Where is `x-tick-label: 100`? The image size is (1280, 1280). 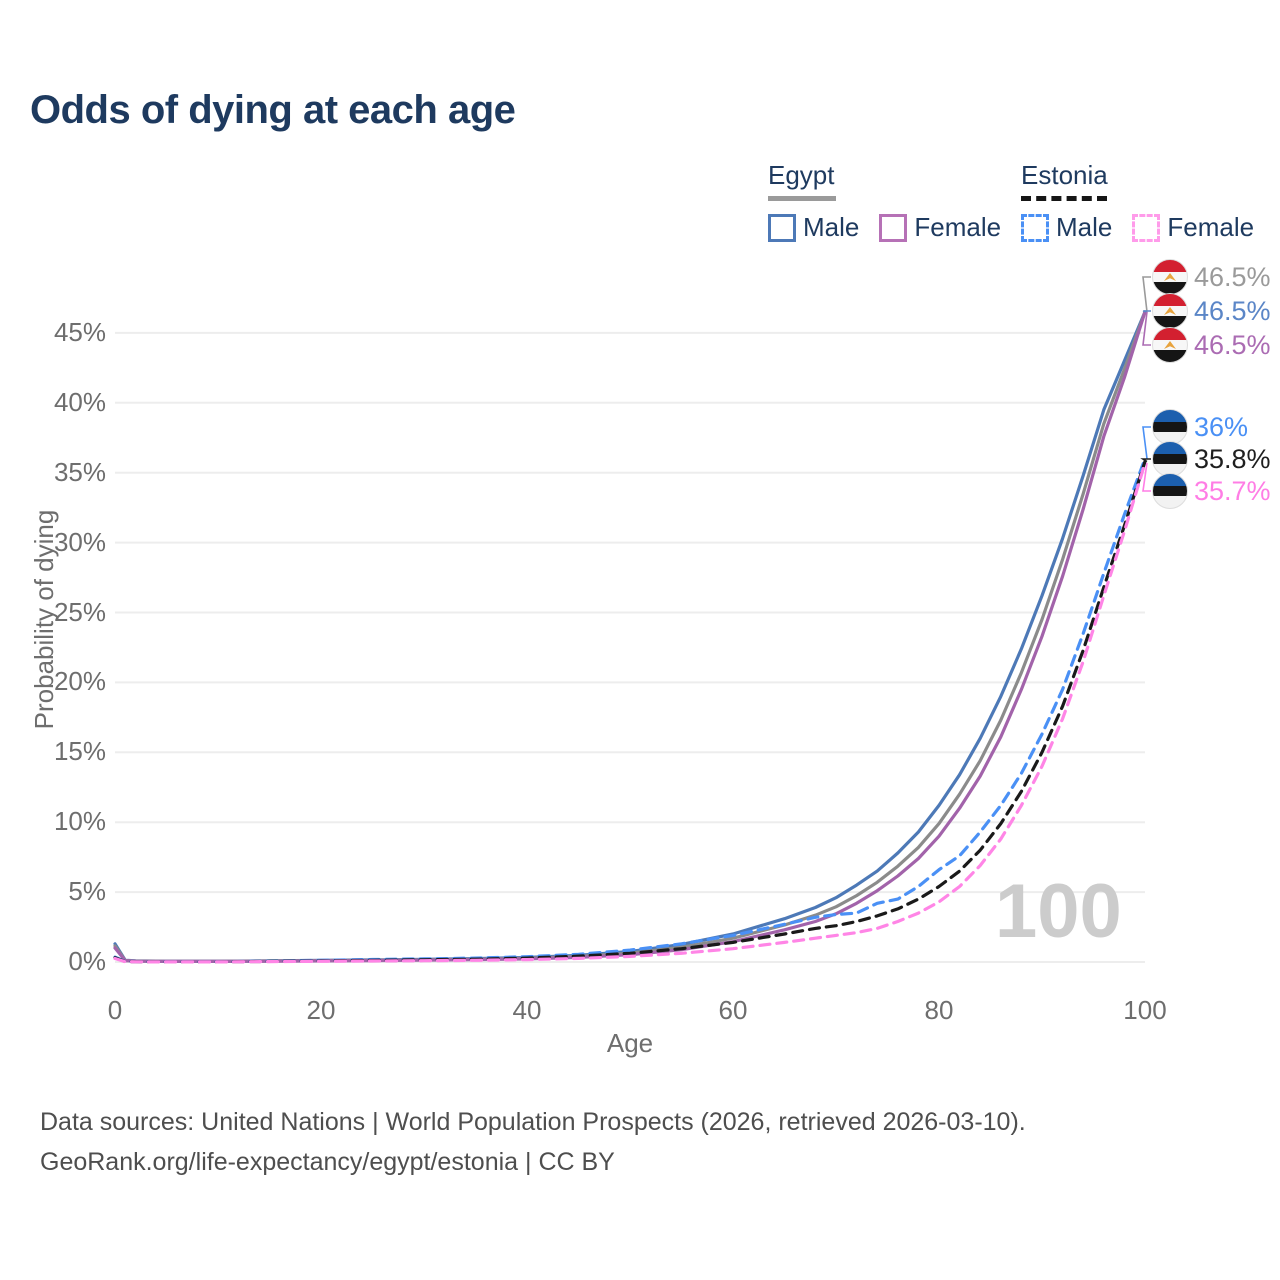 x-tick-label: 100 is located at coordinates (1145, 1010).